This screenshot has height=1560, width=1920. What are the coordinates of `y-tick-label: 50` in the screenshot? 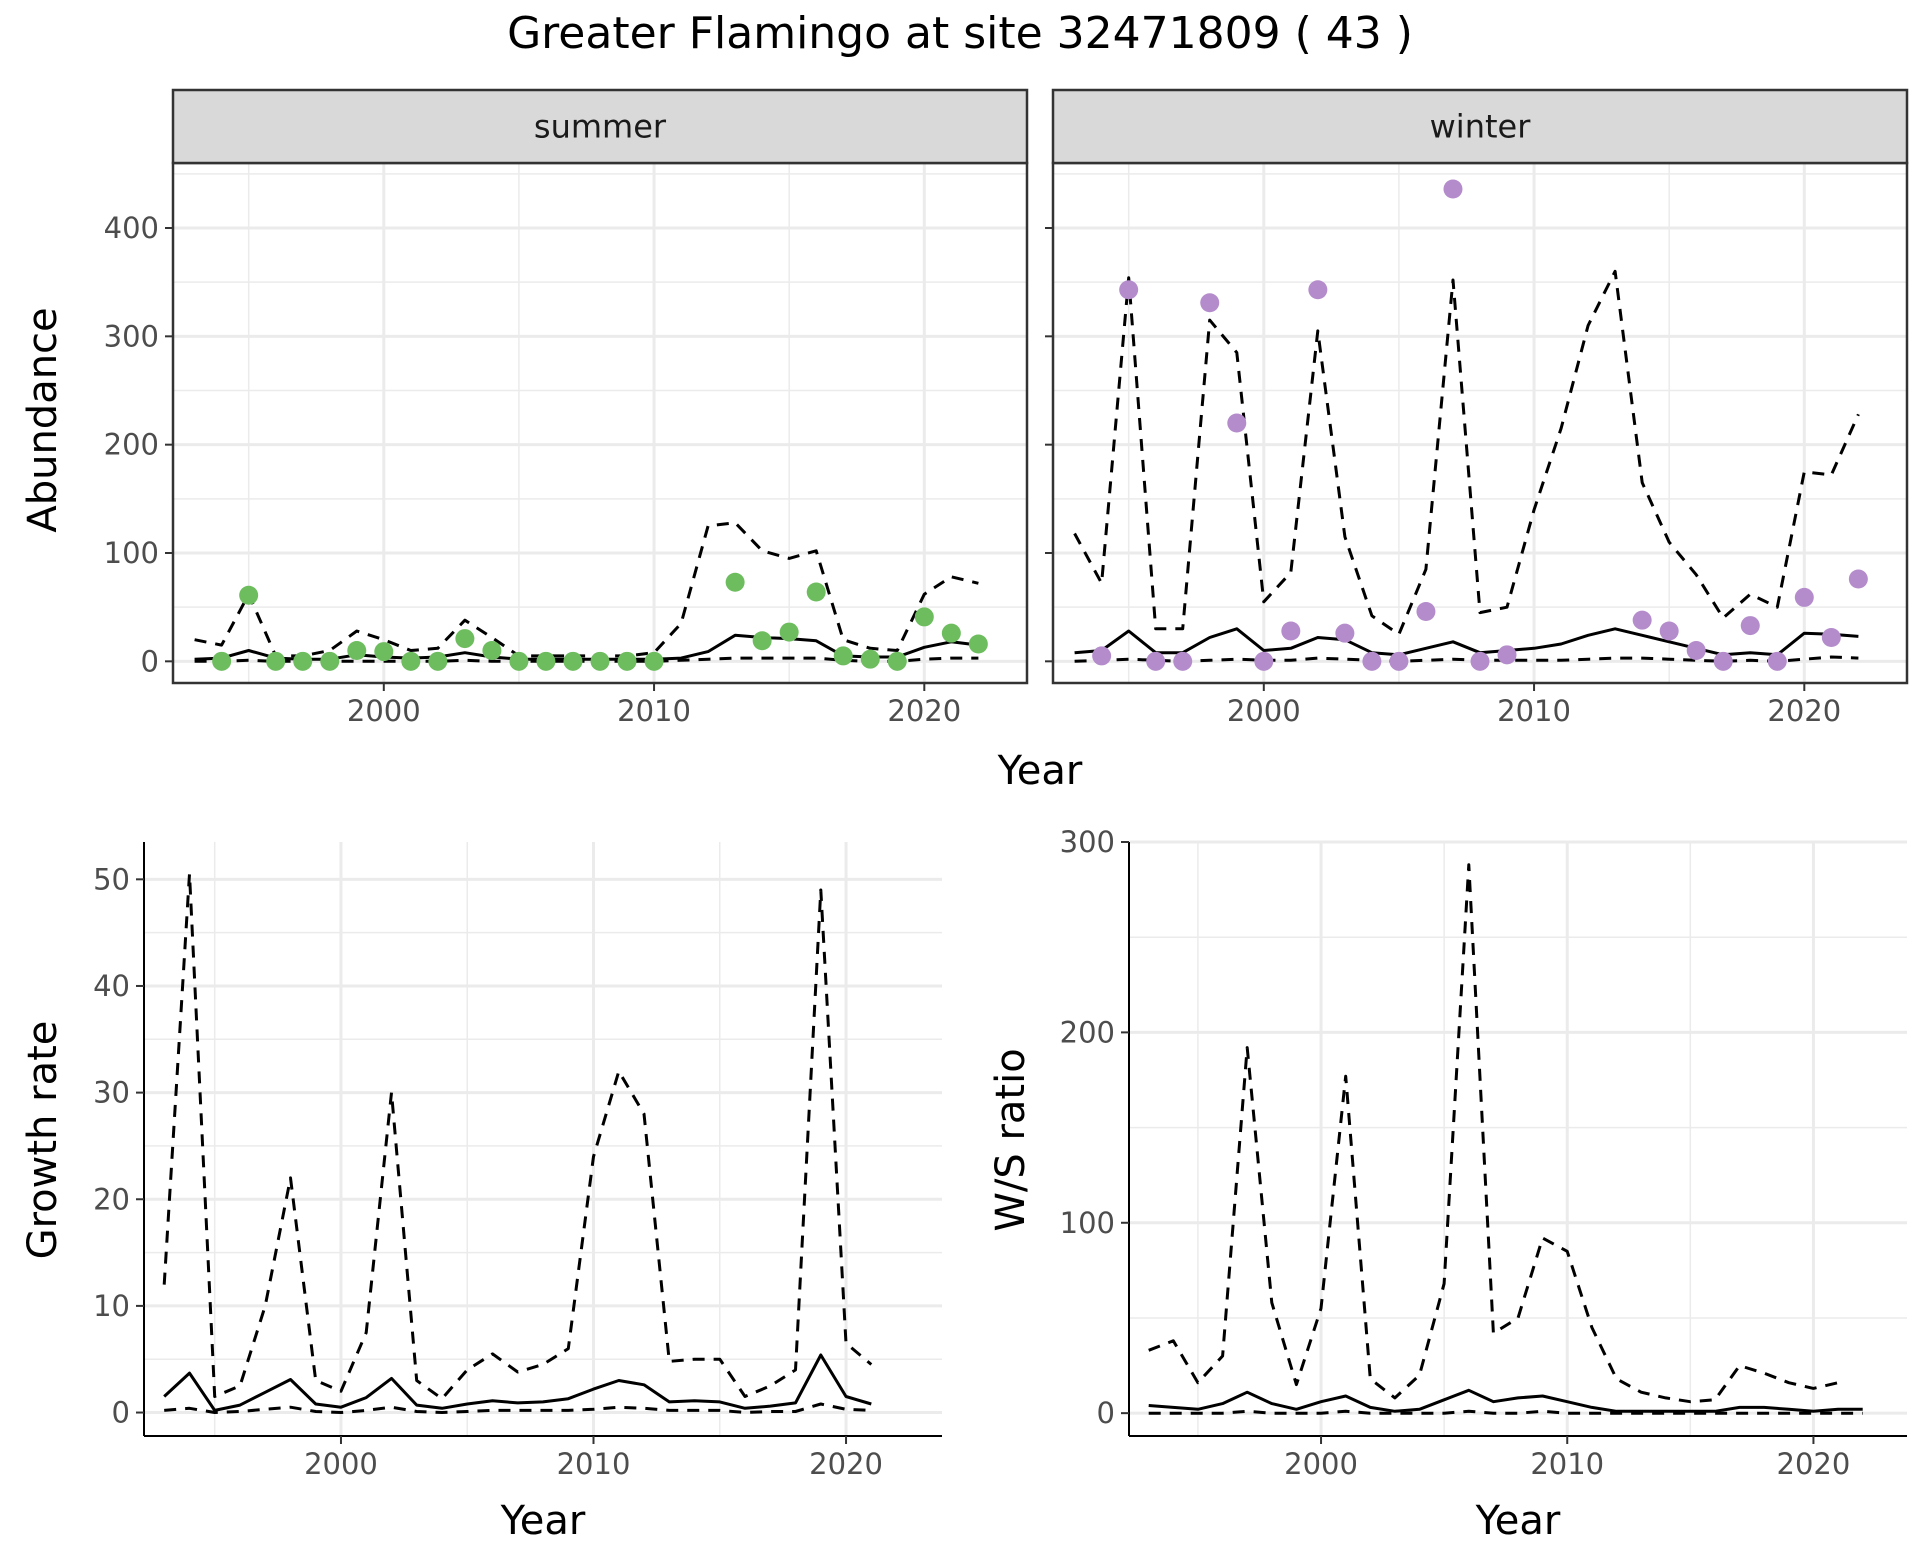 It's located at (111, 879).